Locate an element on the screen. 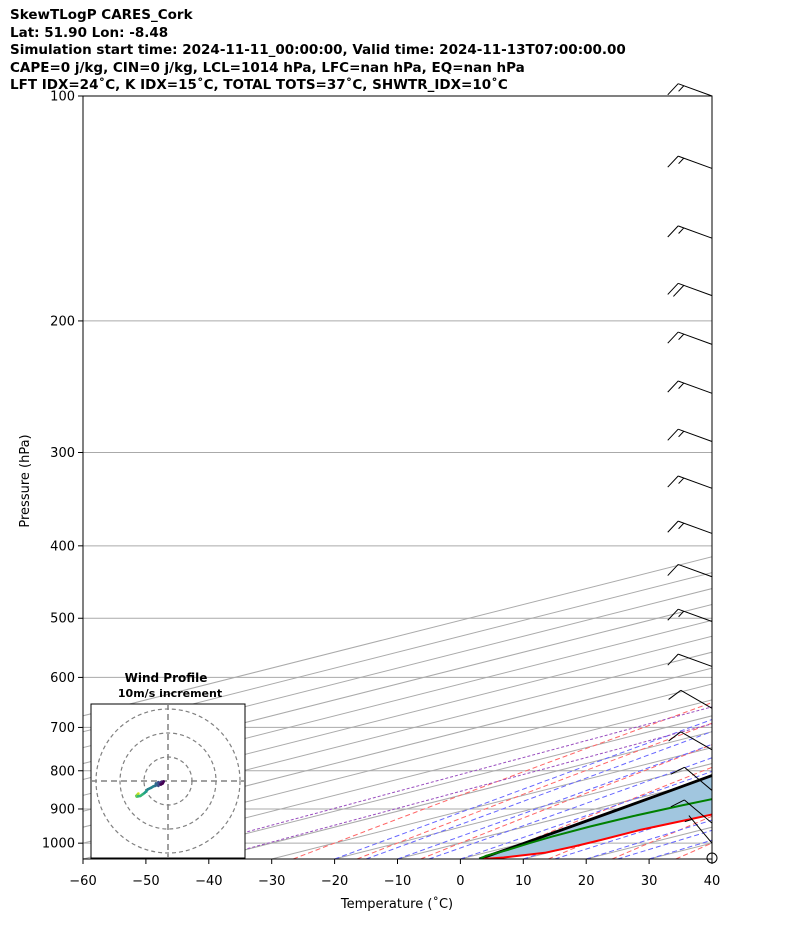 The image size is (794, 937). wind-barbs is located at coordinates (692, 473).